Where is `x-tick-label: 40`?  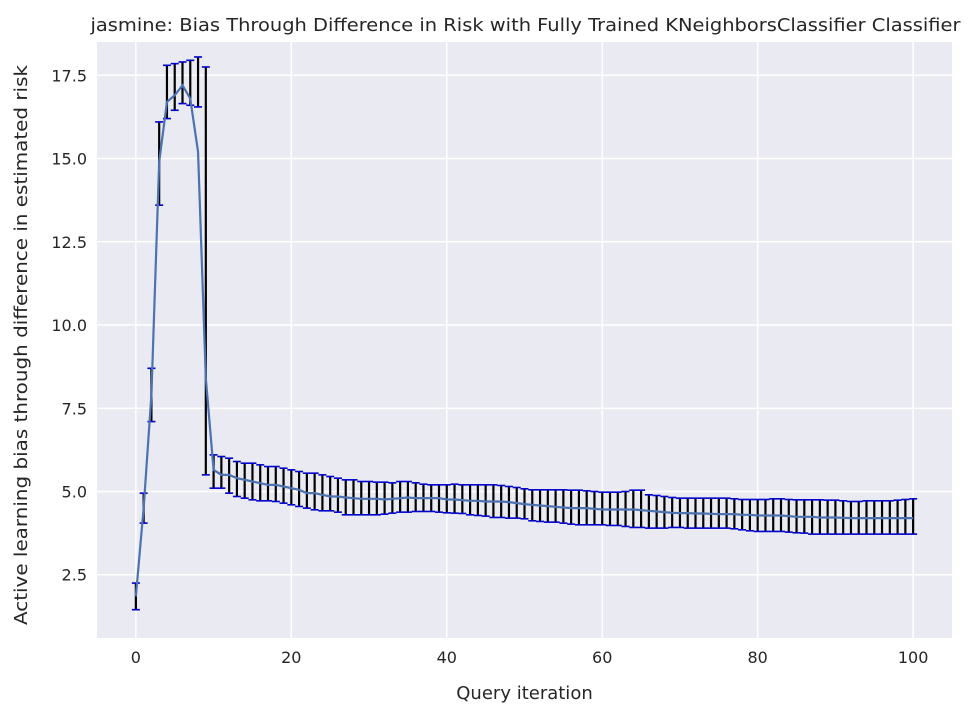
x-tick-label: 40 is located at coordinates (447, 657).